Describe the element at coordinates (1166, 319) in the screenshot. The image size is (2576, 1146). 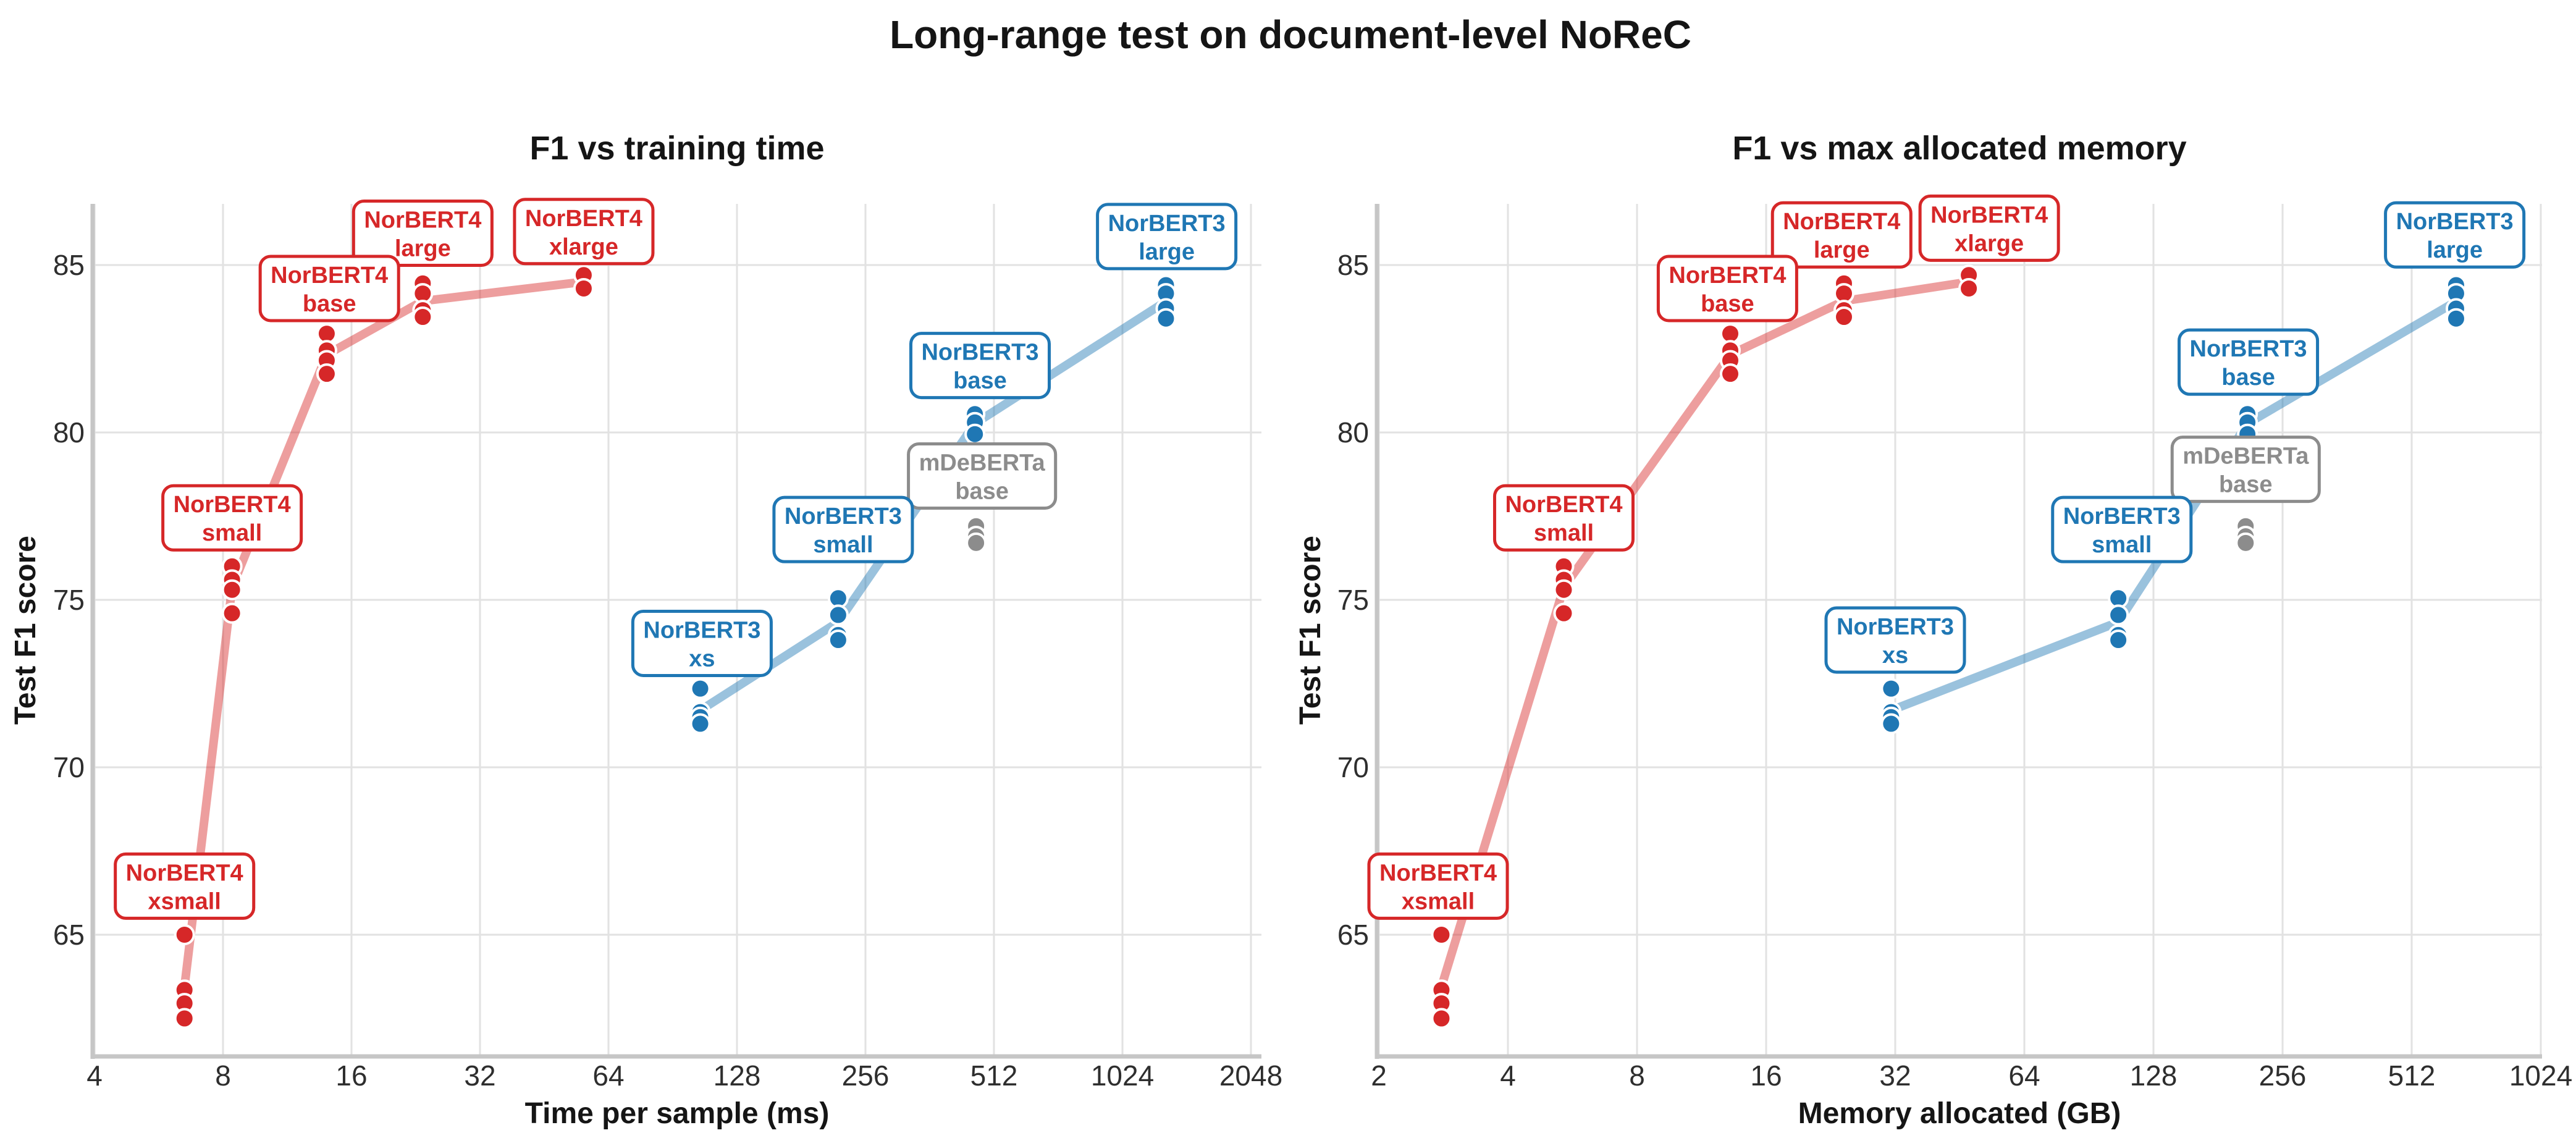
I see `point-norbert3-large` at that location.